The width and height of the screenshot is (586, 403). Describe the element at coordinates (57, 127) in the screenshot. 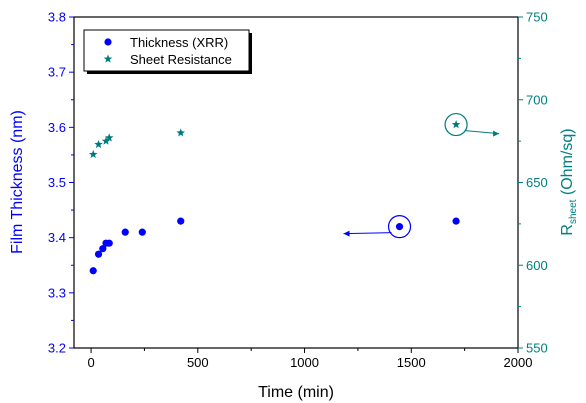

I see `left-y-tick-label: 3.6` at that location.